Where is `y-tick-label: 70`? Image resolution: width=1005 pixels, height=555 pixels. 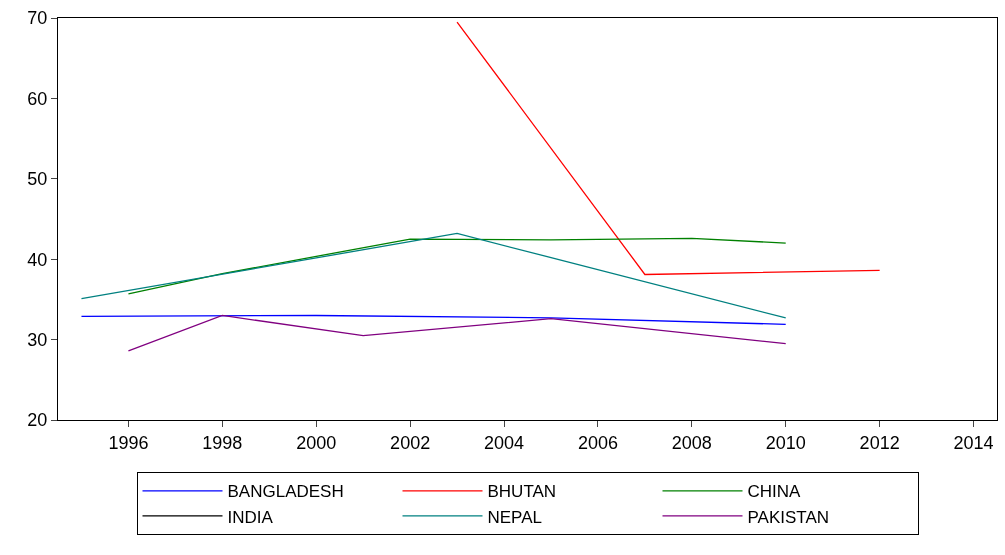 y-tick-label: 70 is located at coordinates (37, 18).